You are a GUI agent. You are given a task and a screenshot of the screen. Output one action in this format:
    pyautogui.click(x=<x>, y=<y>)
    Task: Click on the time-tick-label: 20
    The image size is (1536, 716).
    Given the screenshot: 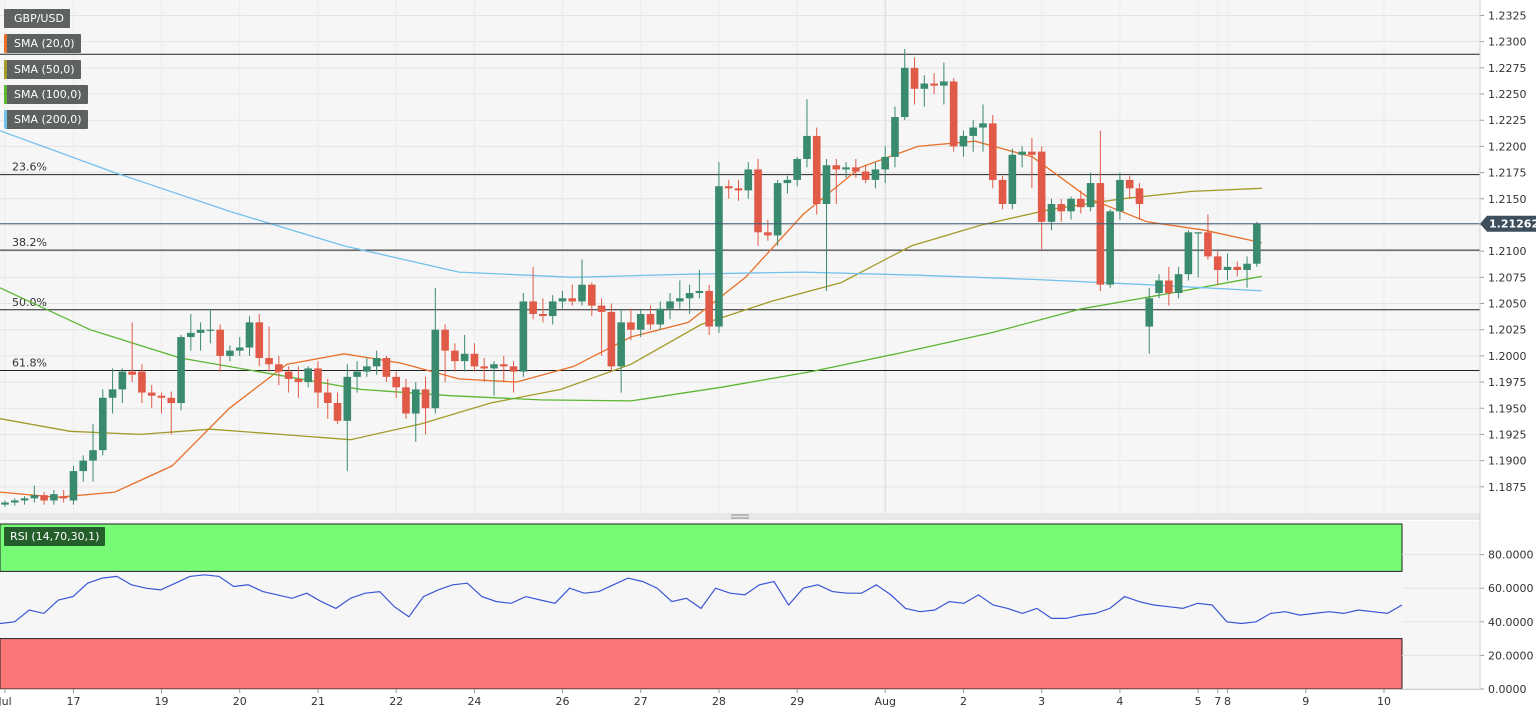 What is the action you would take?
    pyautogui.click(x=240, y=701)
    